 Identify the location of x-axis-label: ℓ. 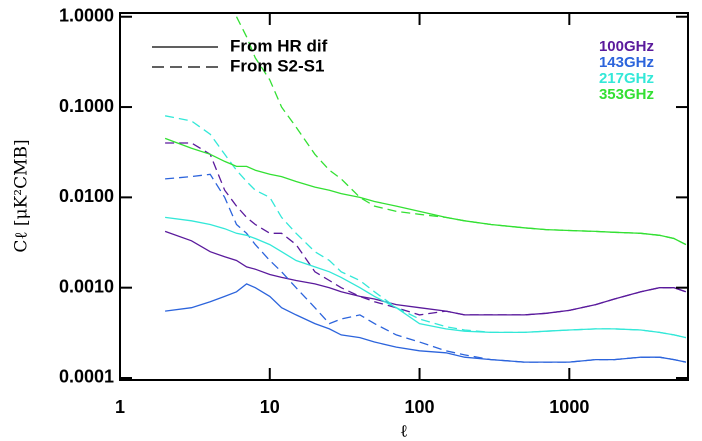
(404, 431).